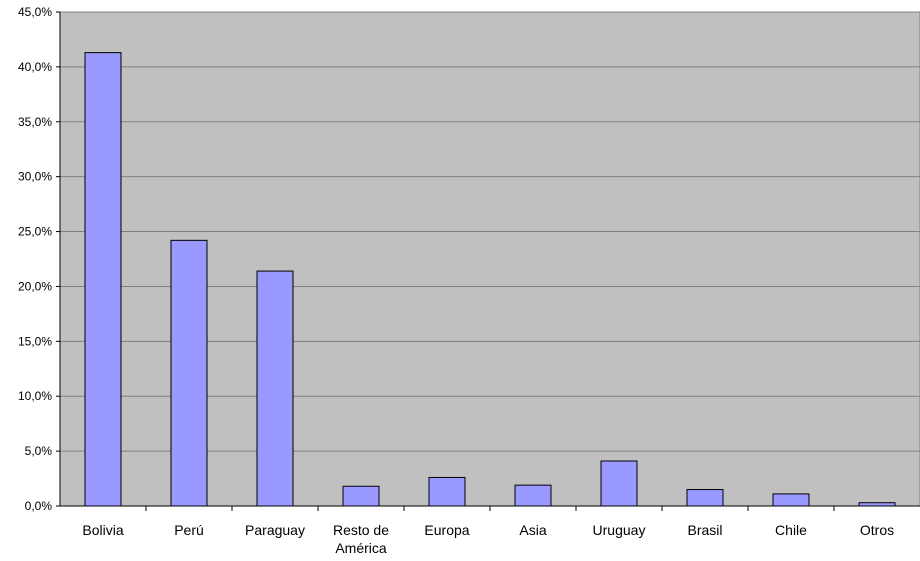 This screenshot has height=561, width=920. I want to click on bar-perú, so click(189, 373).